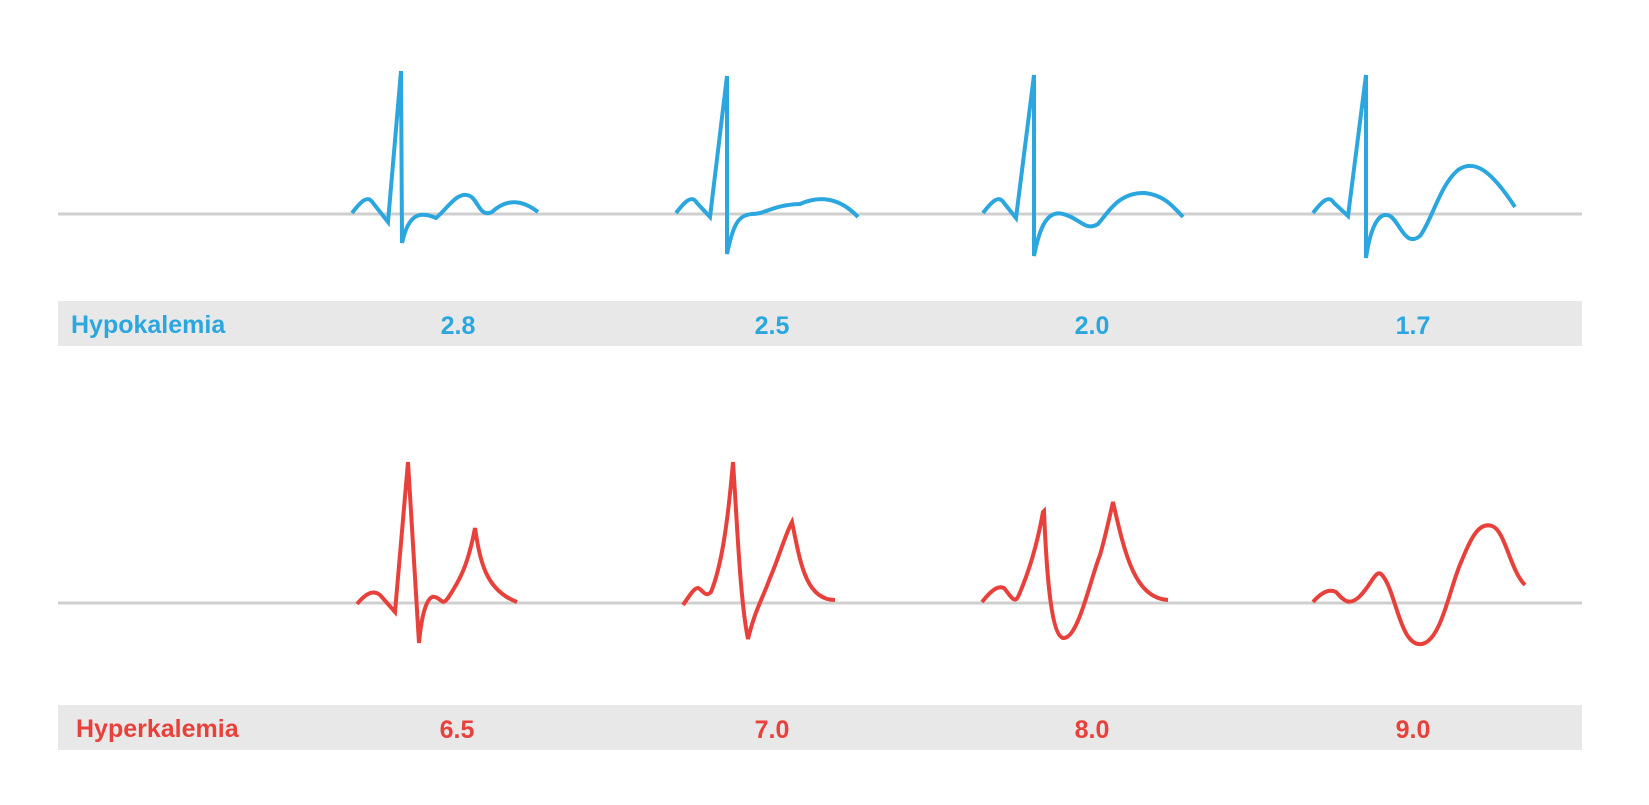 The width and height of the screenshot is (1649, 805). What do you see at coordinates (1413, 730) in the screenshot?
I see `hyperkalemia-value-4: 9.0` at bounding box center [1413, 730].